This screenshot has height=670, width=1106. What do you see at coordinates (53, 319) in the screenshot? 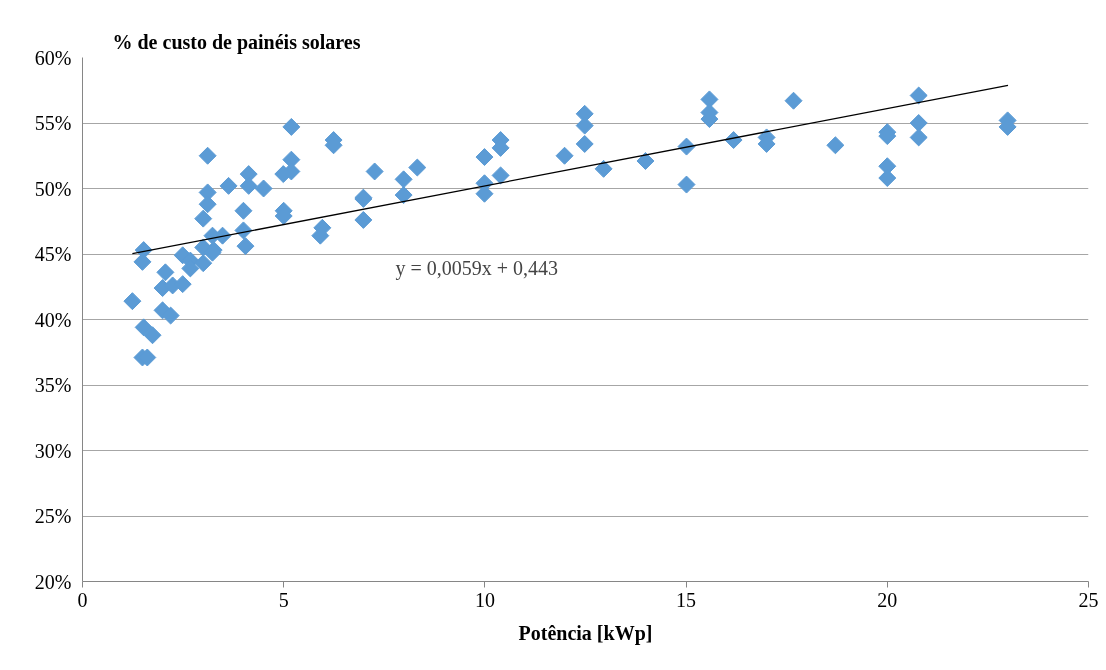
I see `y-tick-label: 40%` at bounding box center [53, 319].